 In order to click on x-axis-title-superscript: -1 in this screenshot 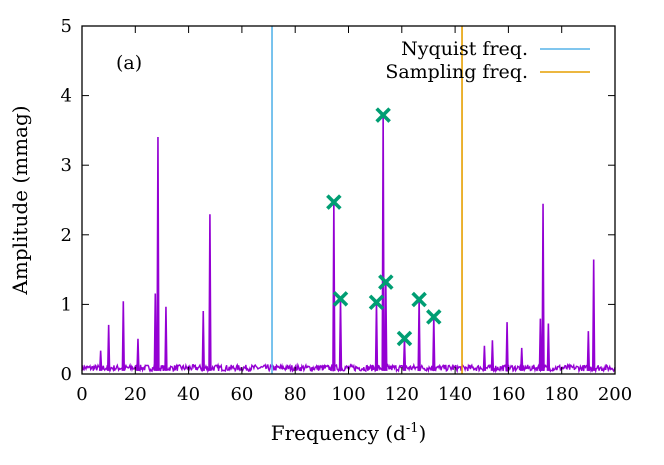, I will do `click(412, 428)`.